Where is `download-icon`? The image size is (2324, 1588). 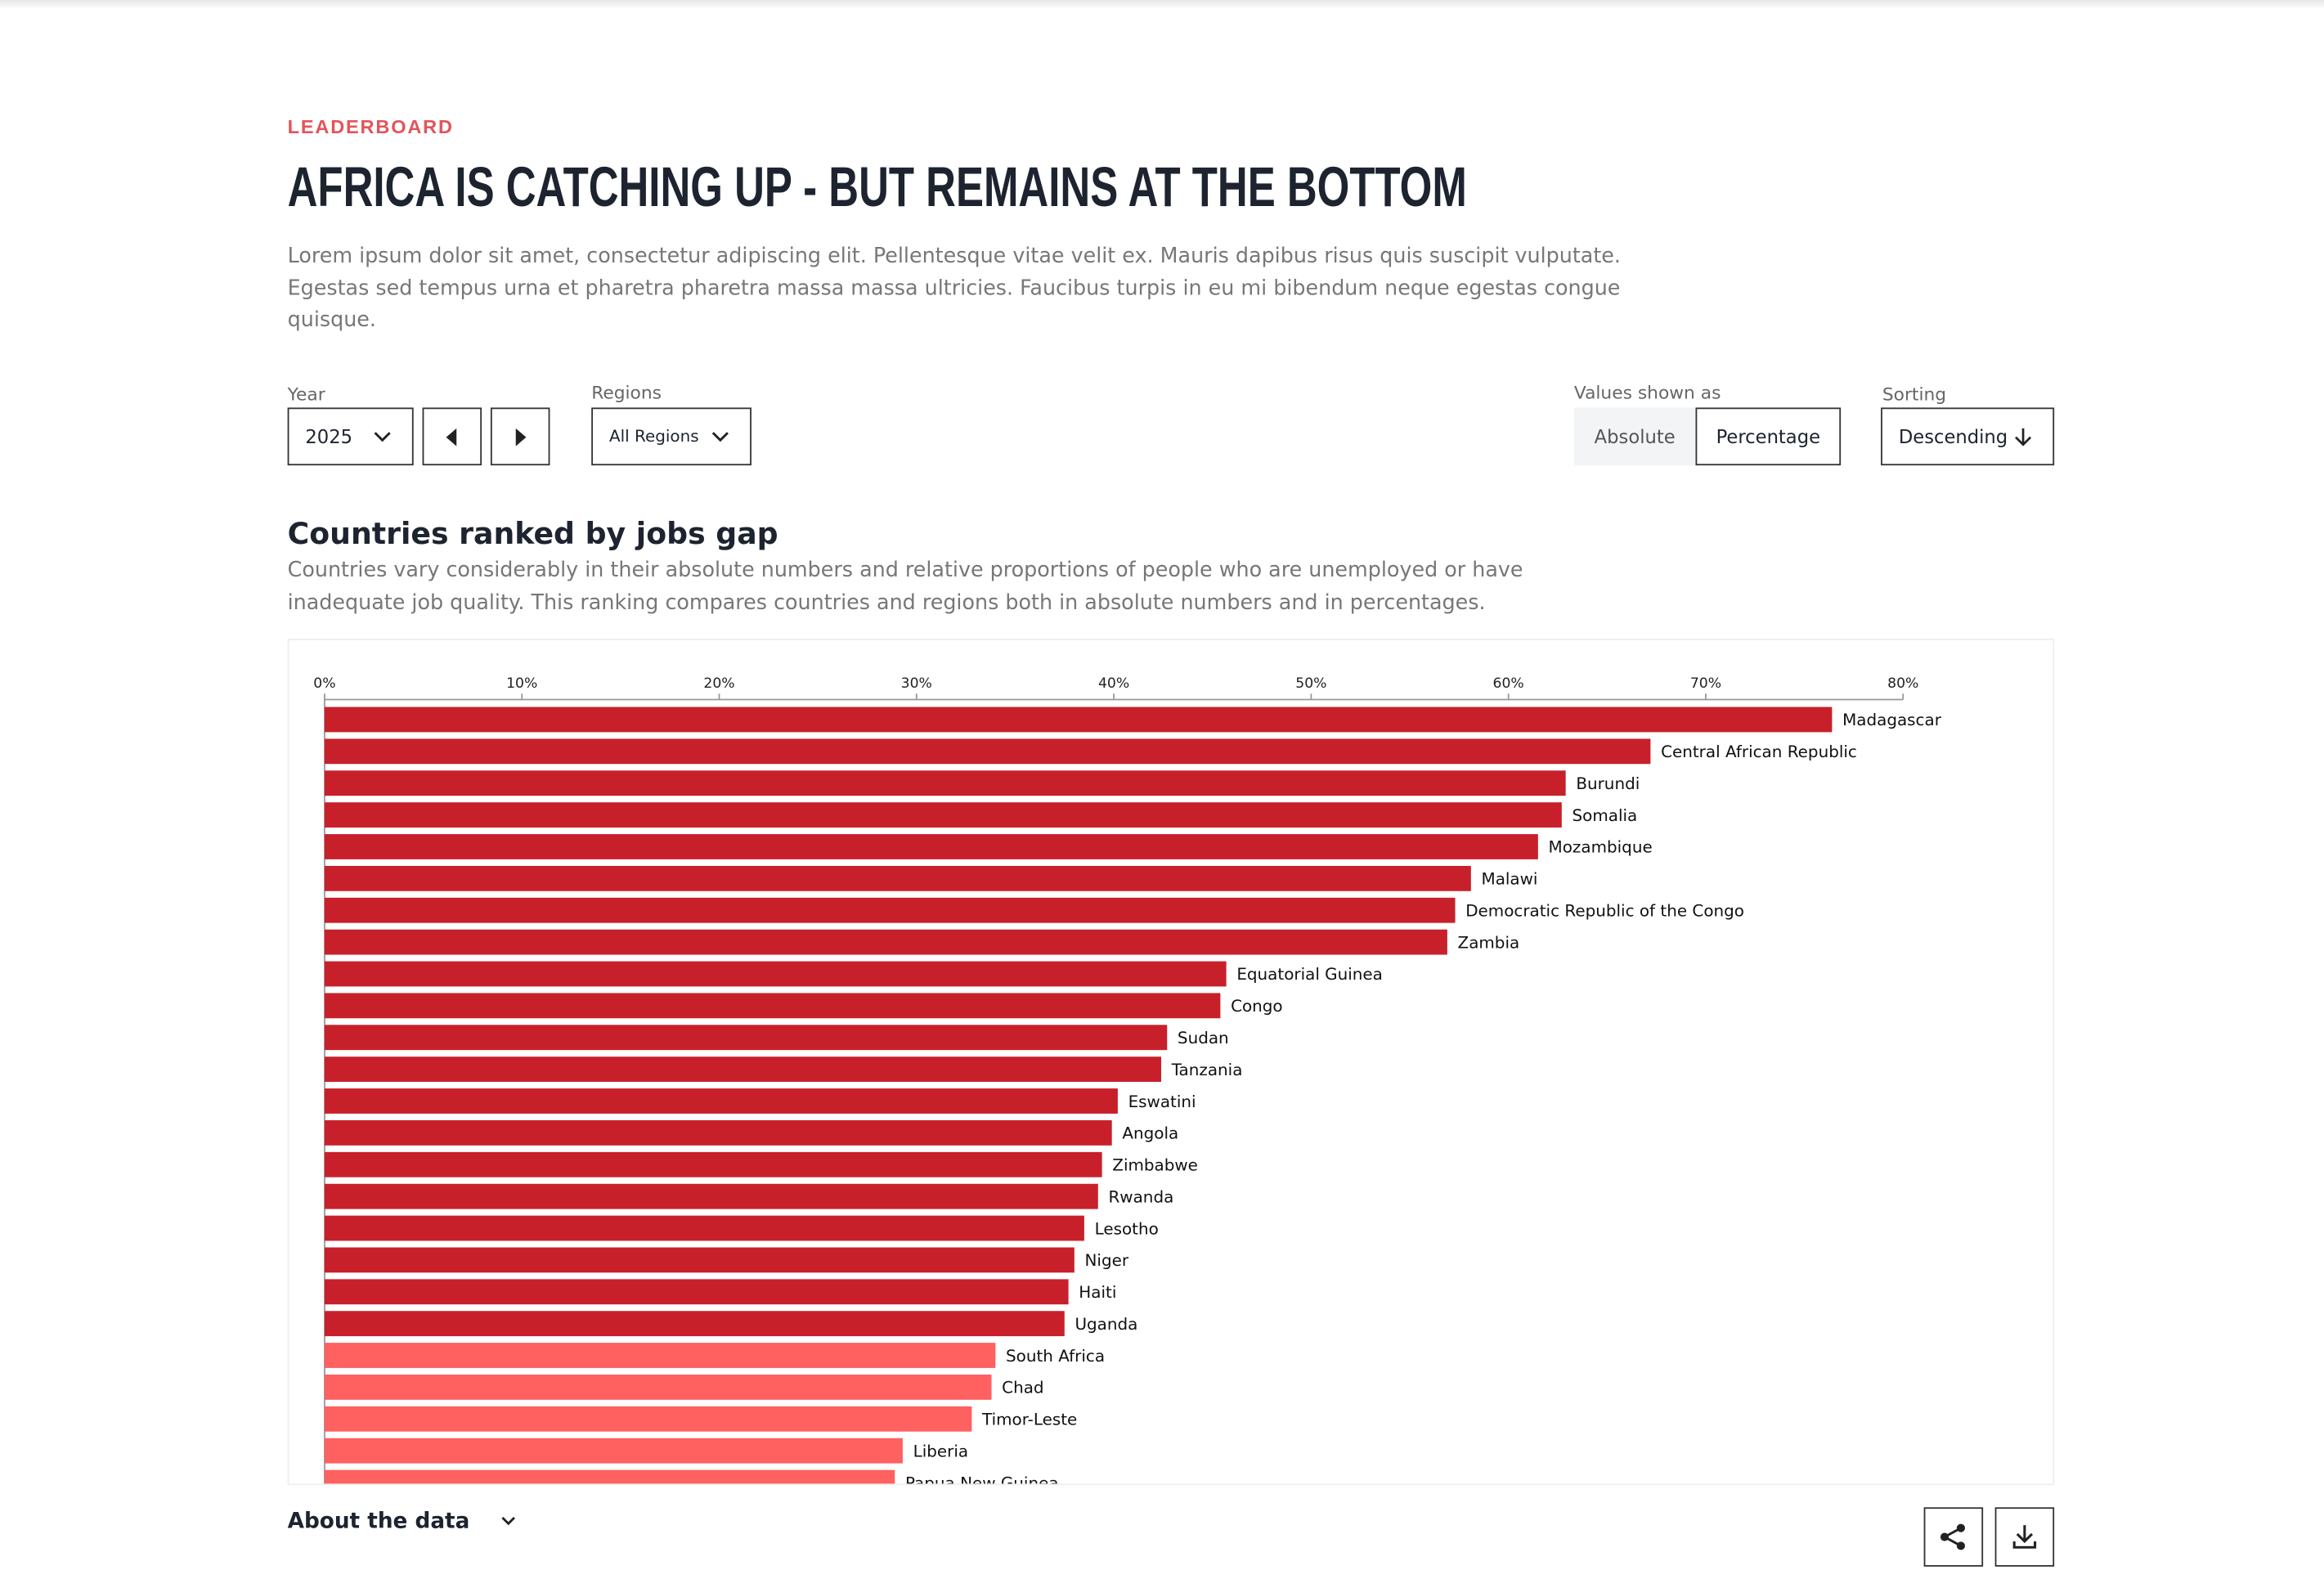 download-icon is located at coordinates (2025, 1537).